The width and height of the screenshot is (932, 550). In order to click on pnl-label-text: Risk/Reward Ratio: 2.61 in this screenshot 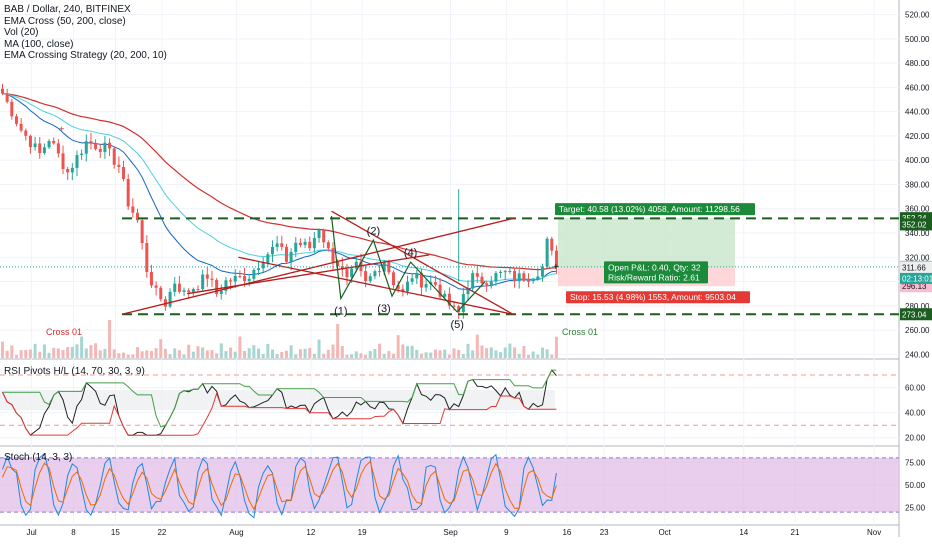, I will do `click(654, 277)`.